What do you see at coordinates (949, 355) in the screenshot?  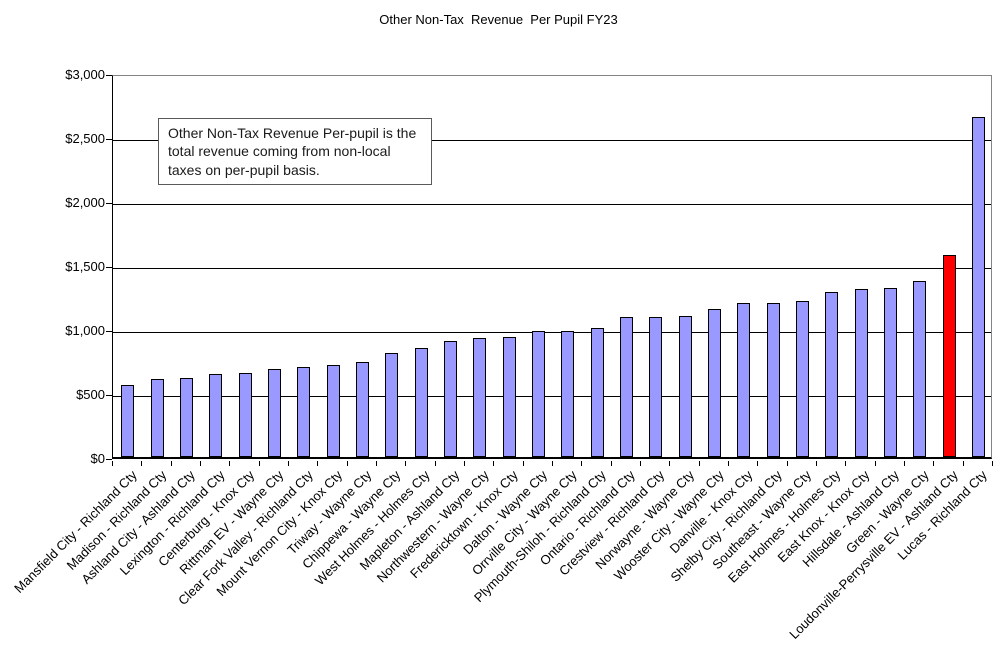 I see `bar-highlighted` at bounding box center [949, 355].